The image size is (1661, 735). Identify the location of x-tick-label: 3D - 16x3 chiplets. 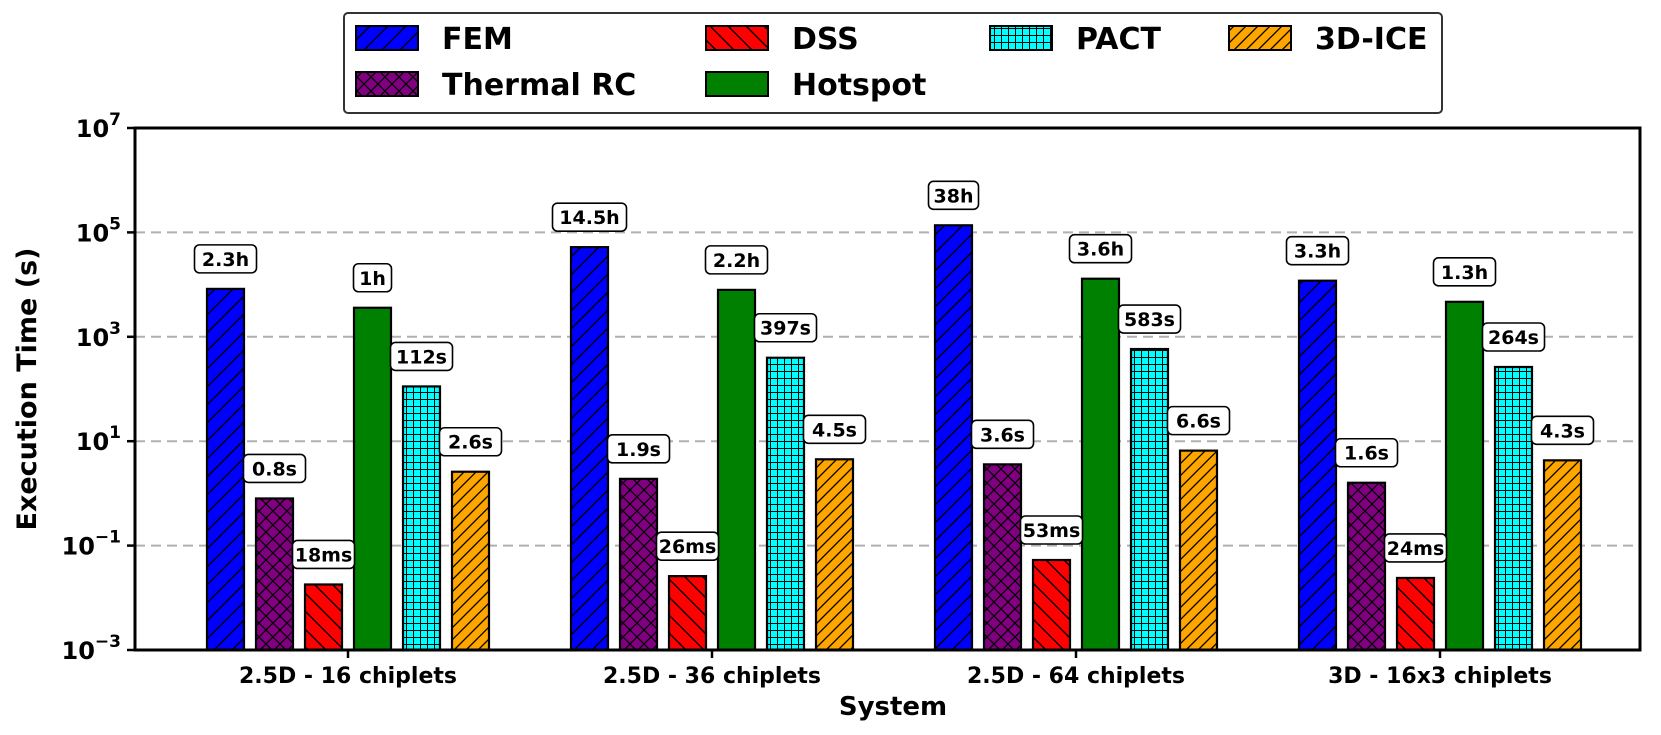
(1440, 676).